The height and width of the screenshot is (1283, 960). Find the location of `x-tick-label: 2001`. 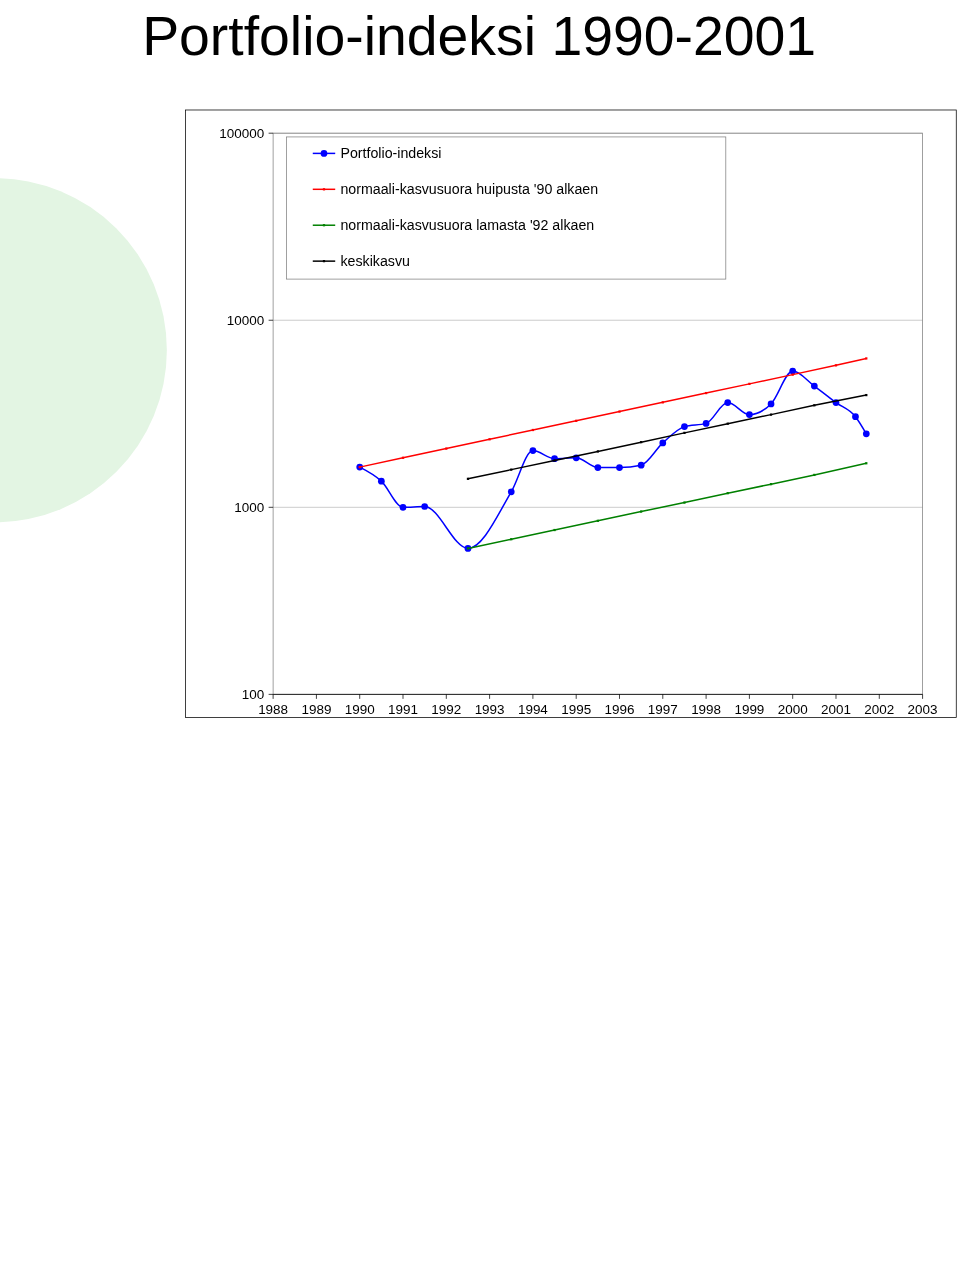

x-tick-label: 2001 is located at coordinates (836, 709).